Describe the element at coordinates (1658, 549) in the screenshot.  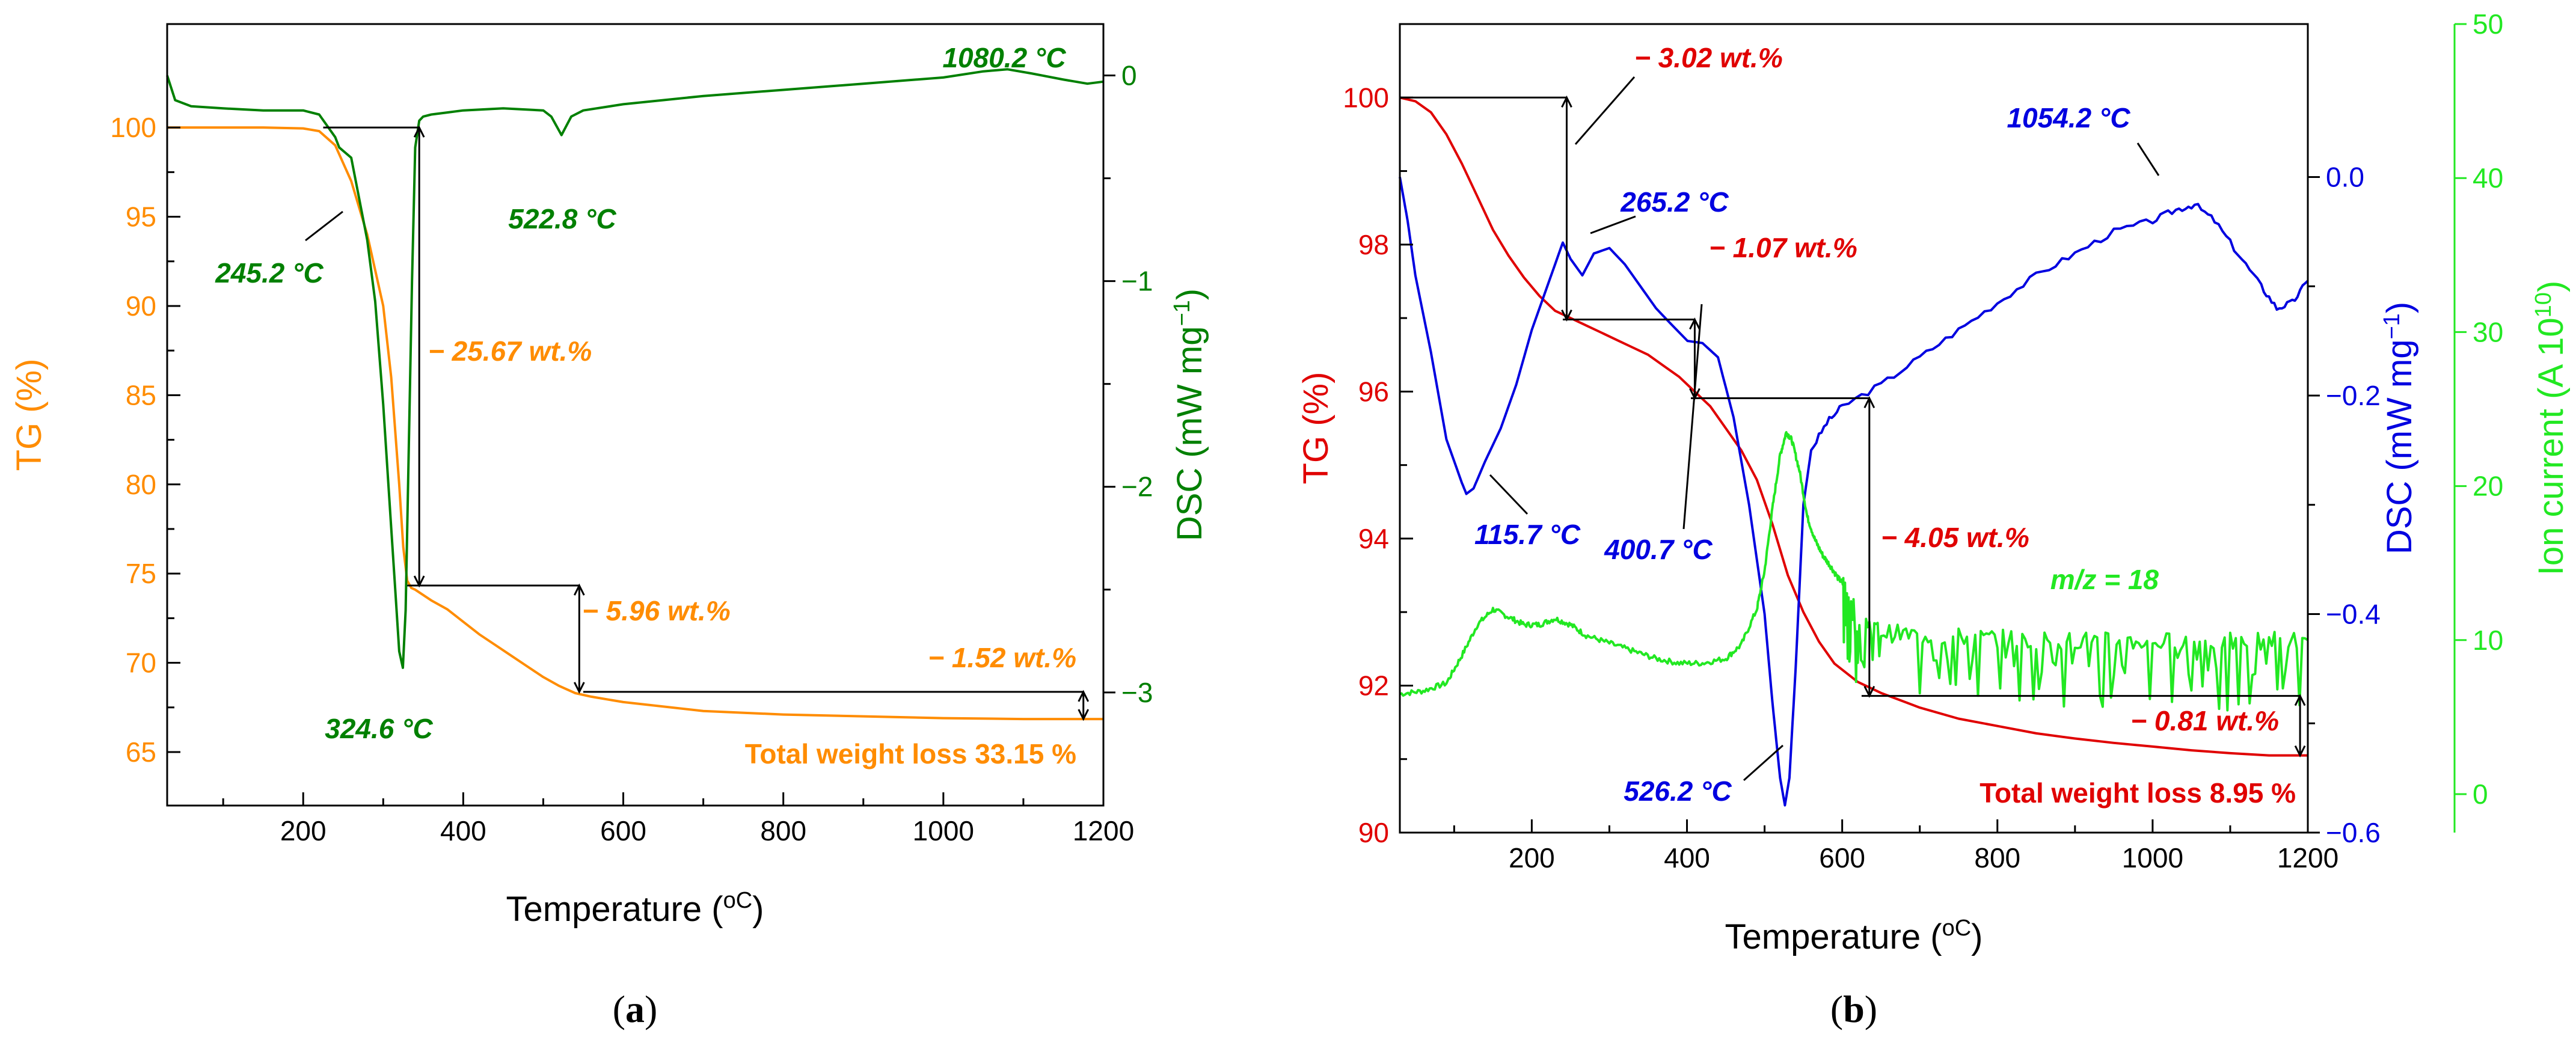
I see `annotation-400-peak: 400.7 °C` at that location.